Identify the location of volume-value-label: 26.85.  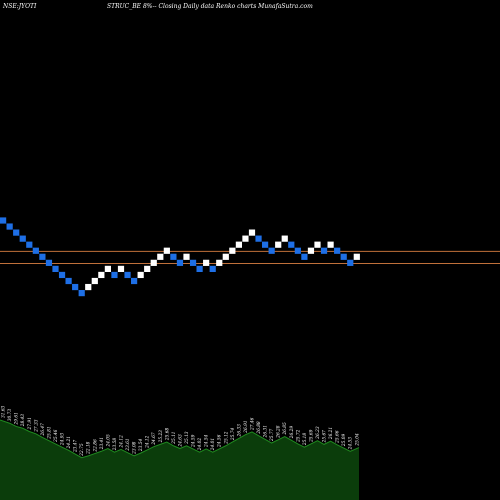
(285, 429).